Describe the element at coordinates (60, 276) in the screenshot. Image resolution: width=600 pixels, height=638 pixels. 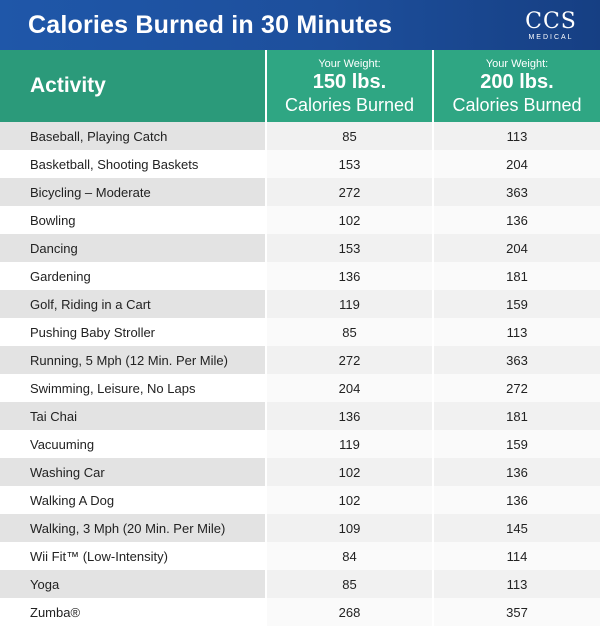
I see `activity-cell: Gardening` at that location.